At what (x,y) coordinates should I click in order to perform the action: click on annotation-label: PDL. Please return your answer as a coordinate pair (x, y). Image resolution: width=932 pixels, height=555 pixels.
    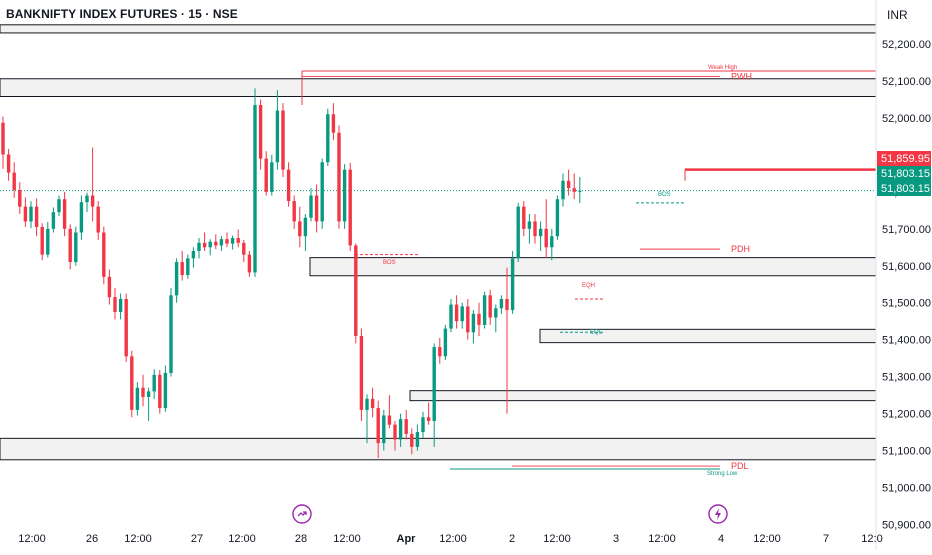
    Looking at the image, I should click on (740, 466).